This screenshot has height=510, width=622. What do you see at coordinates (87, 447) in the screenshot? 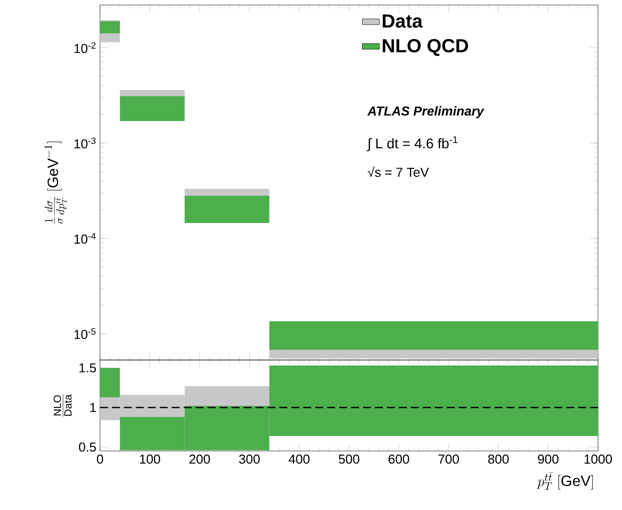
I see `y-tick-label: 0.5` at bounding box center [87, 447].